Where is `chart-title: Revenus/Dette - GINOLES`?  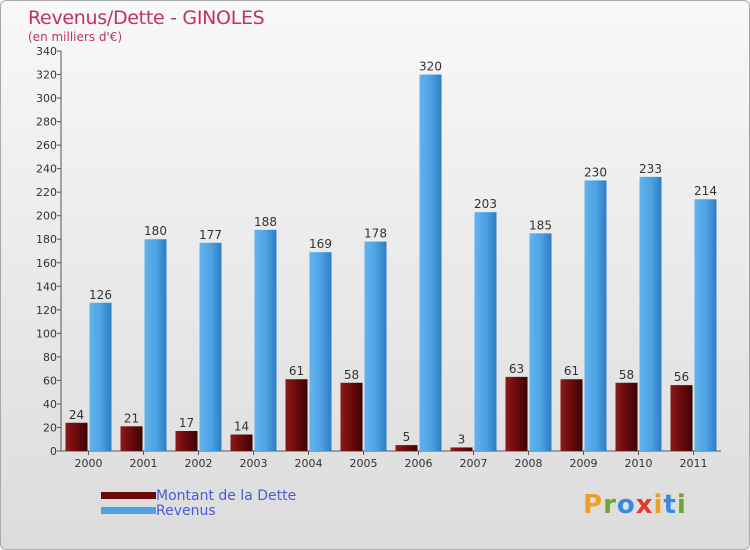 chart-title: Revenus/Dette - GINOLES is located at coordinates (146, 18).